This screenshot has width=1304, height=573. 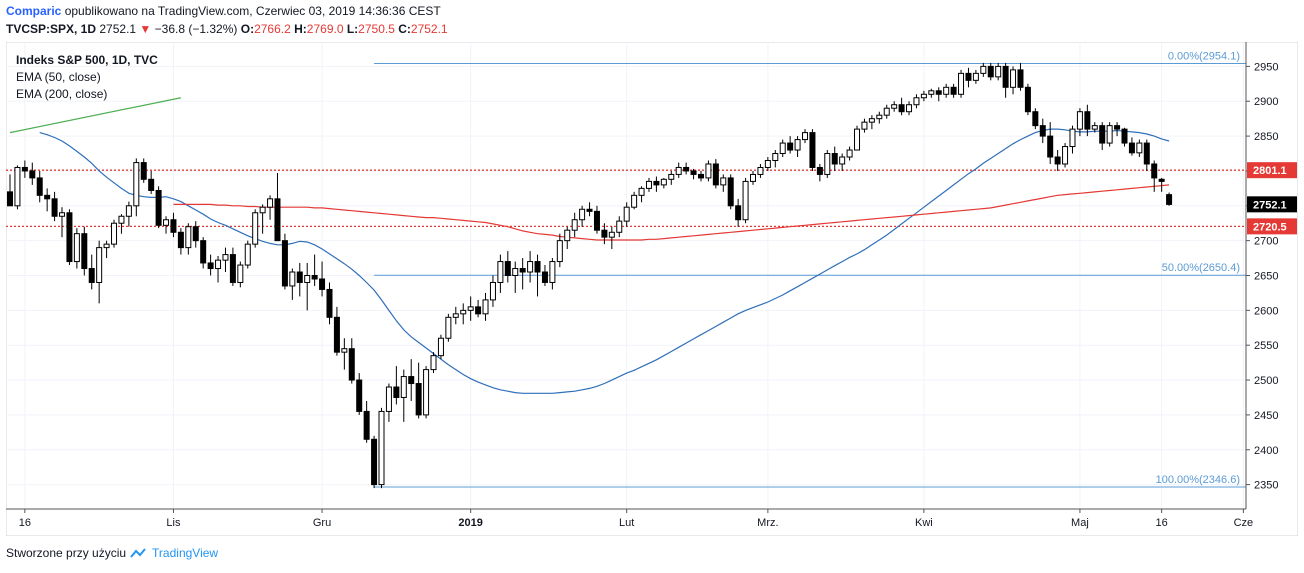 I want to click on price-tags: 2801.1 2720.5 2752.1, so click(x=1272, y=198).